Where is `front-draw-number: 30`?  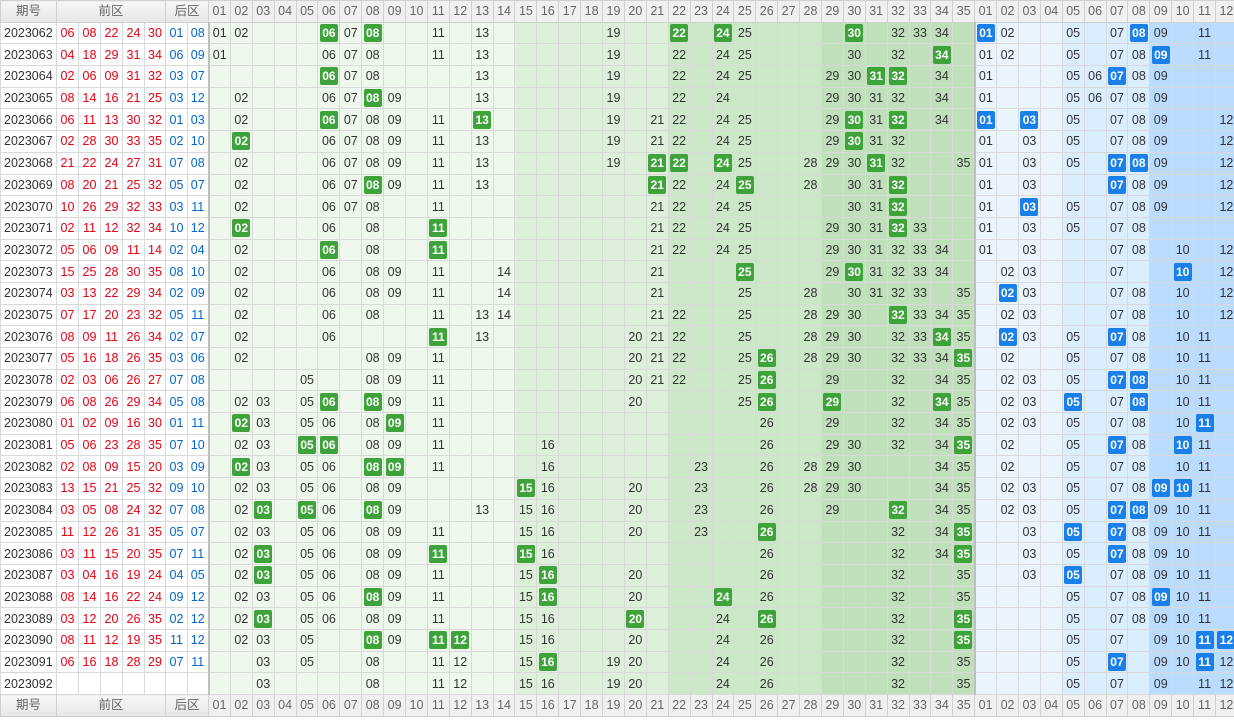
front-draw-number: 30 is located at coordinates (155, 423).